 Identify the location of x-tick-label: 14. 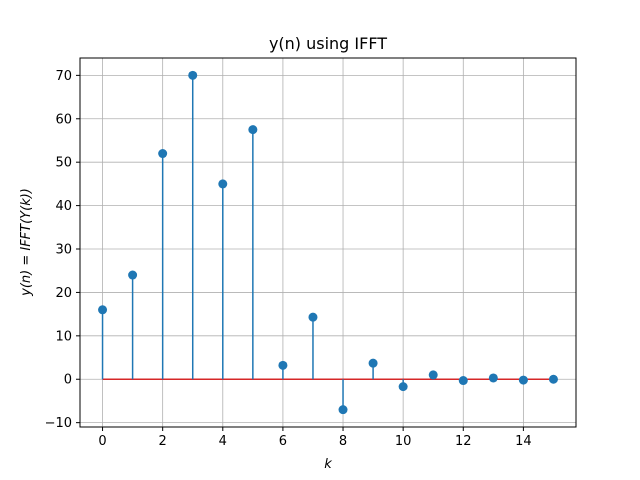
(523, 441).